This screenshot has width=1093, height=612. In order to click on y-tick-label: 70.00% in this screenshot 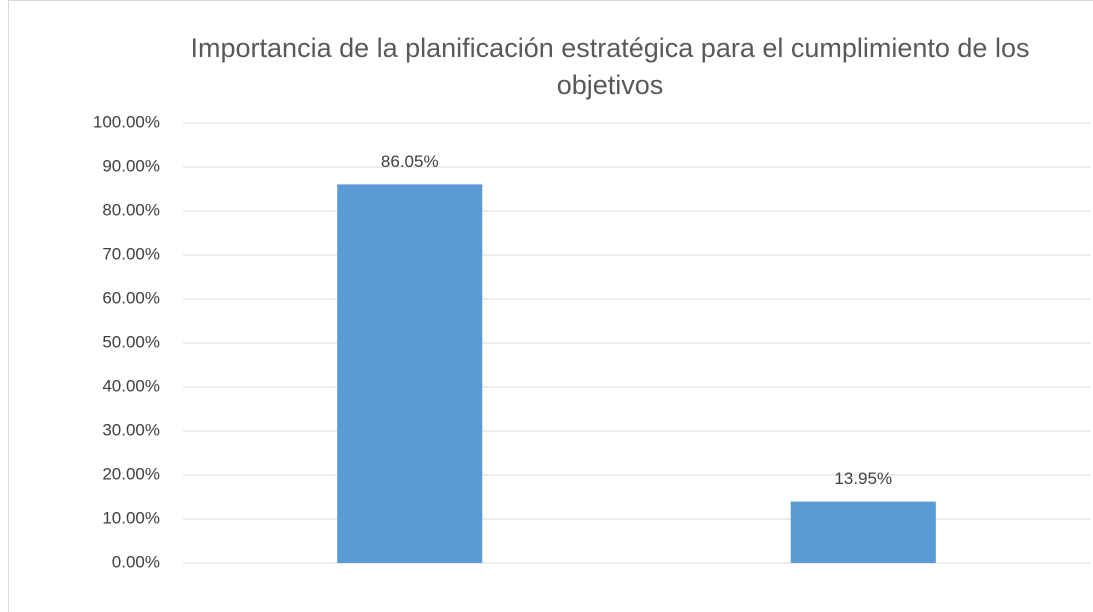, I will do `click(131, 253)`.